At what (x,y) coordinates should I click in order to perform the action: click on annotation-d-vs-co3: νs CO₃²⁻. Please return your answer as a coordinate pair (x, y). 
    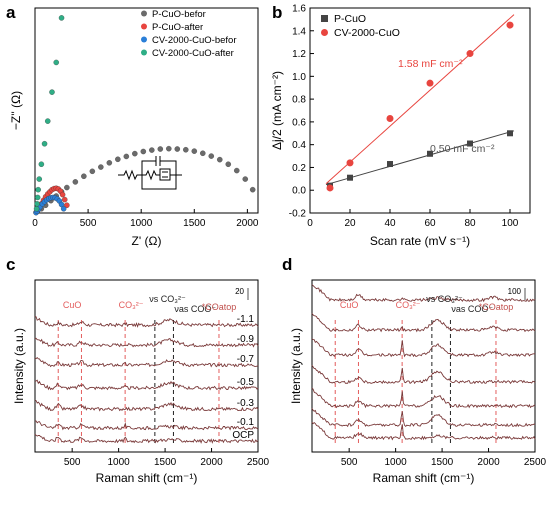
    Looking at the image, I should click on (444, 299).